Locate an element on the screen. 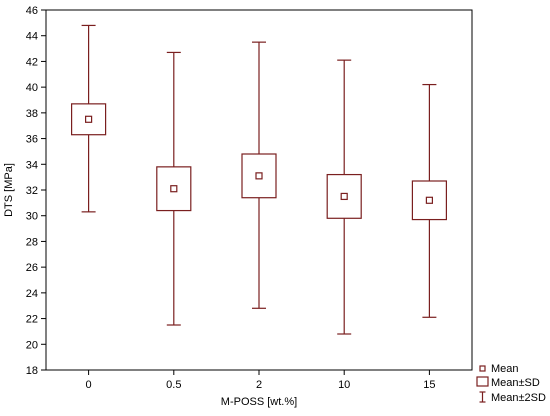 The width and height of the screenshot is (550, 416). legend-sd-icon is located at coordinates (482, 381).